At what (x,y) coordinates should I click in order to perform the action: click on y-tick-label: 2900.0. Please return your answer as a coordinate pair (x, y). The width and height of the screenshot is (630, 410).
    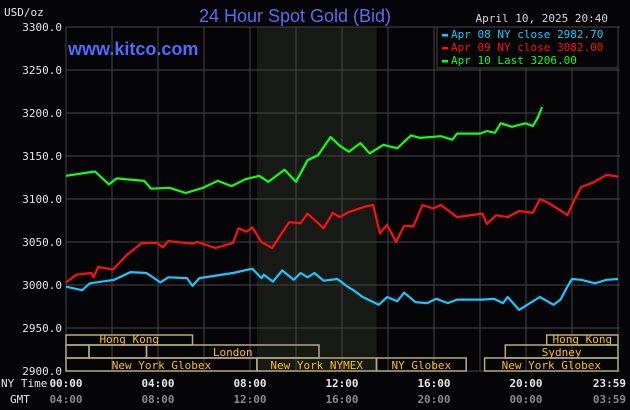
    Looking at the image, I should click on (42, 371).